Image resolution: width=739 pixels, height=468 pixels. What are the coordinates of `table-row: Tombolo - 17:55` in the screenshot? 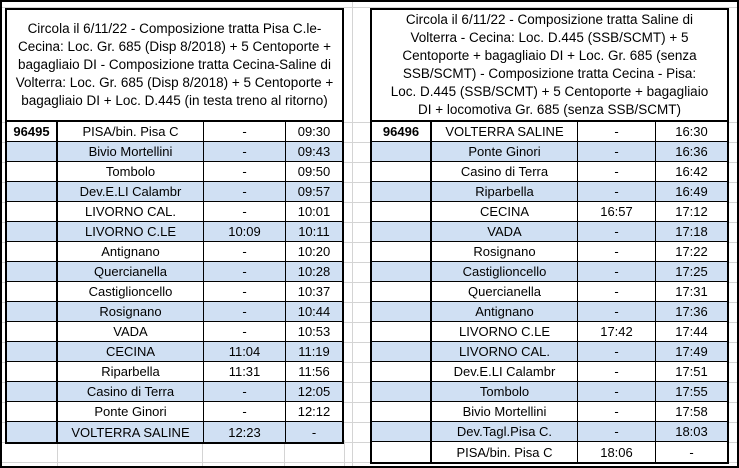 It's located at (549, 392).